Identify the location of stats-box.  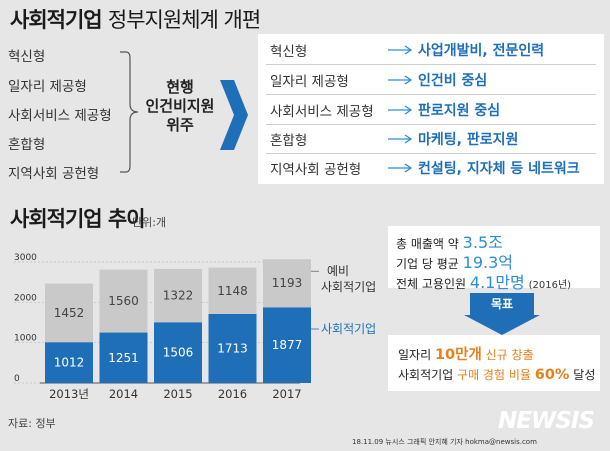
(494, 257).